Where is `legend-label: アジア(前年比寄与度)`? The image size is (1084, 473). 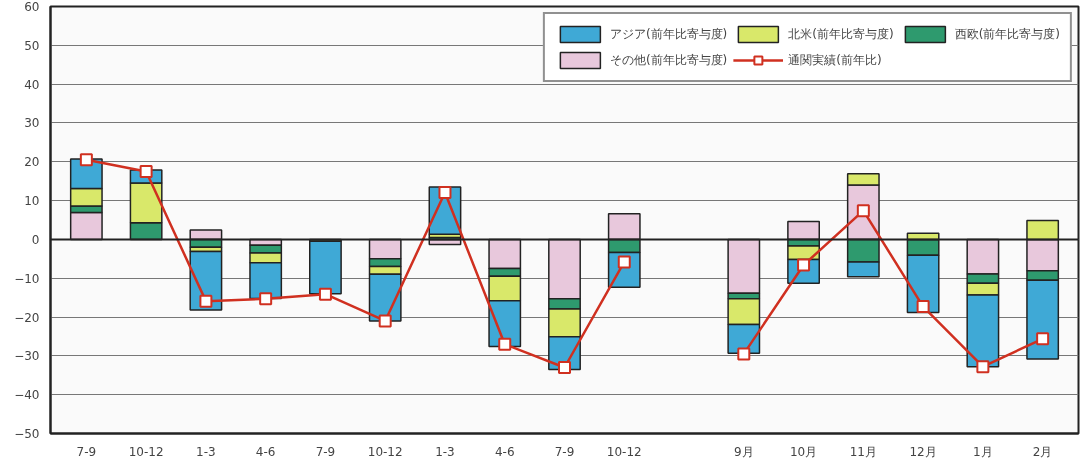
legend-label: アジア(前年比寄与度) is located at coordinates (668, 34).